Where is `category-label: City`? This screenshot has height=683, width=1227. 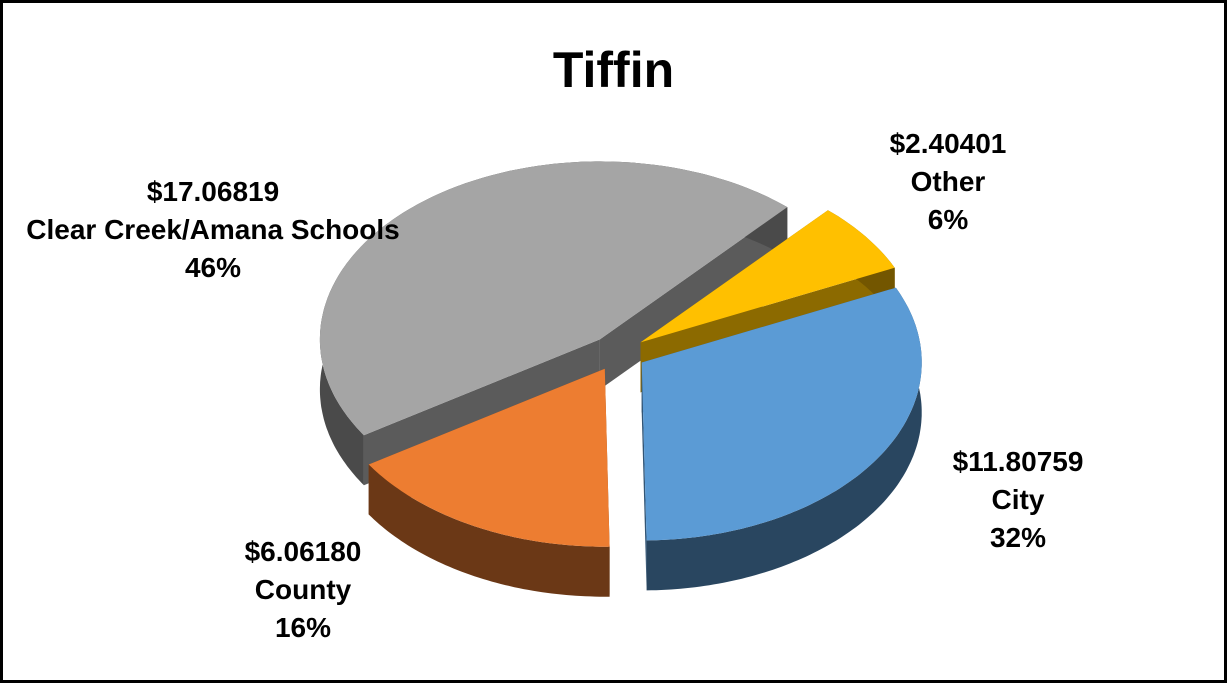 category-label: City is located at coordinates (1018, 499).